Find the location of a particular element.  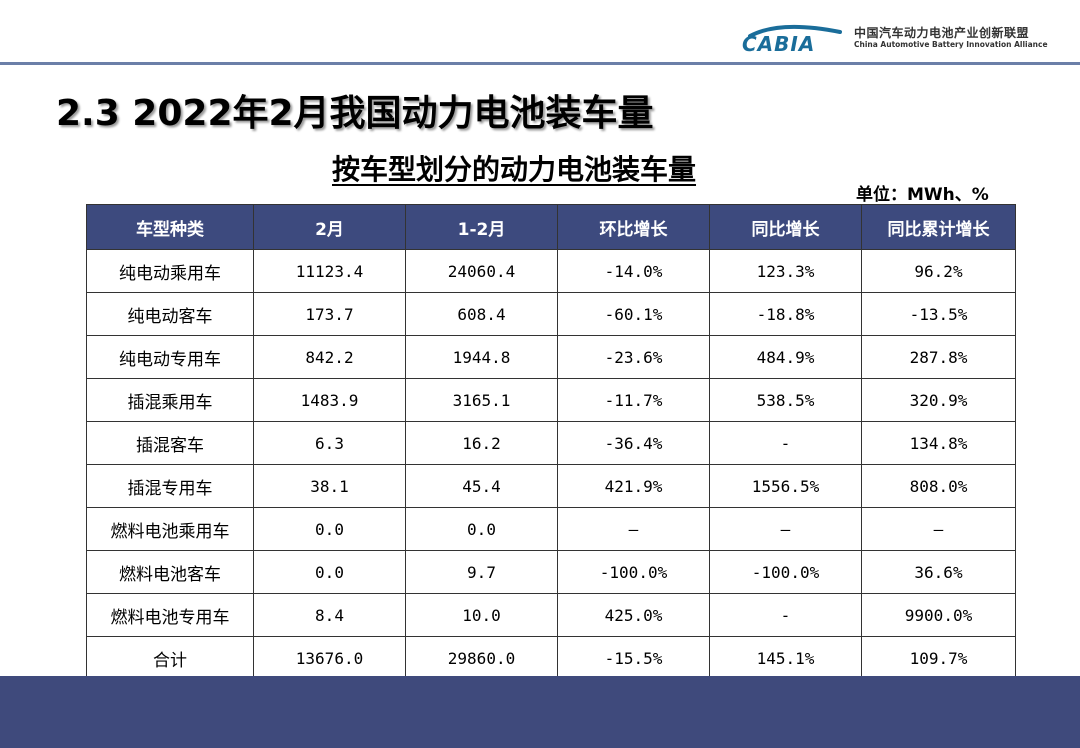

vehicle-type-cell: 插混乘用车 is located at coordinates (170, 400).